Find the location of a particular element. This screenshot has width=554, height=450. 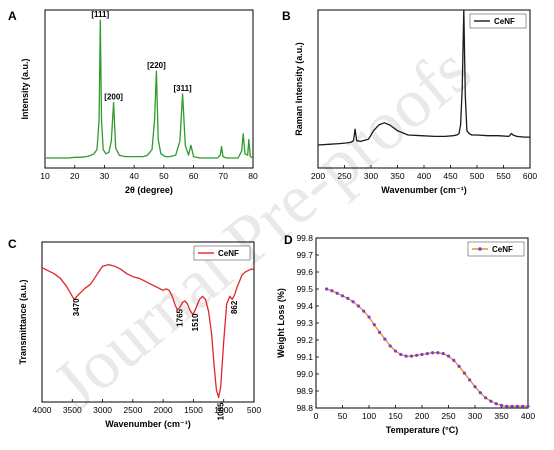

peak-label: 1510 is located at coordinates (195, 322).